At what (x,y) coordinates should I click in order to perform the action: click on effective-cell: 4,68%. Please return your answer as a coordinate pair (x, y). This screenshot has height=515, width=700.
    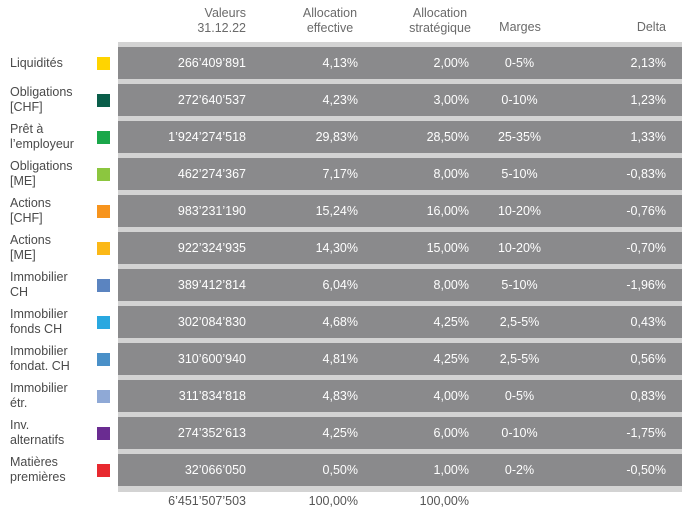
    Looking at the image, I should click on (340, 322).